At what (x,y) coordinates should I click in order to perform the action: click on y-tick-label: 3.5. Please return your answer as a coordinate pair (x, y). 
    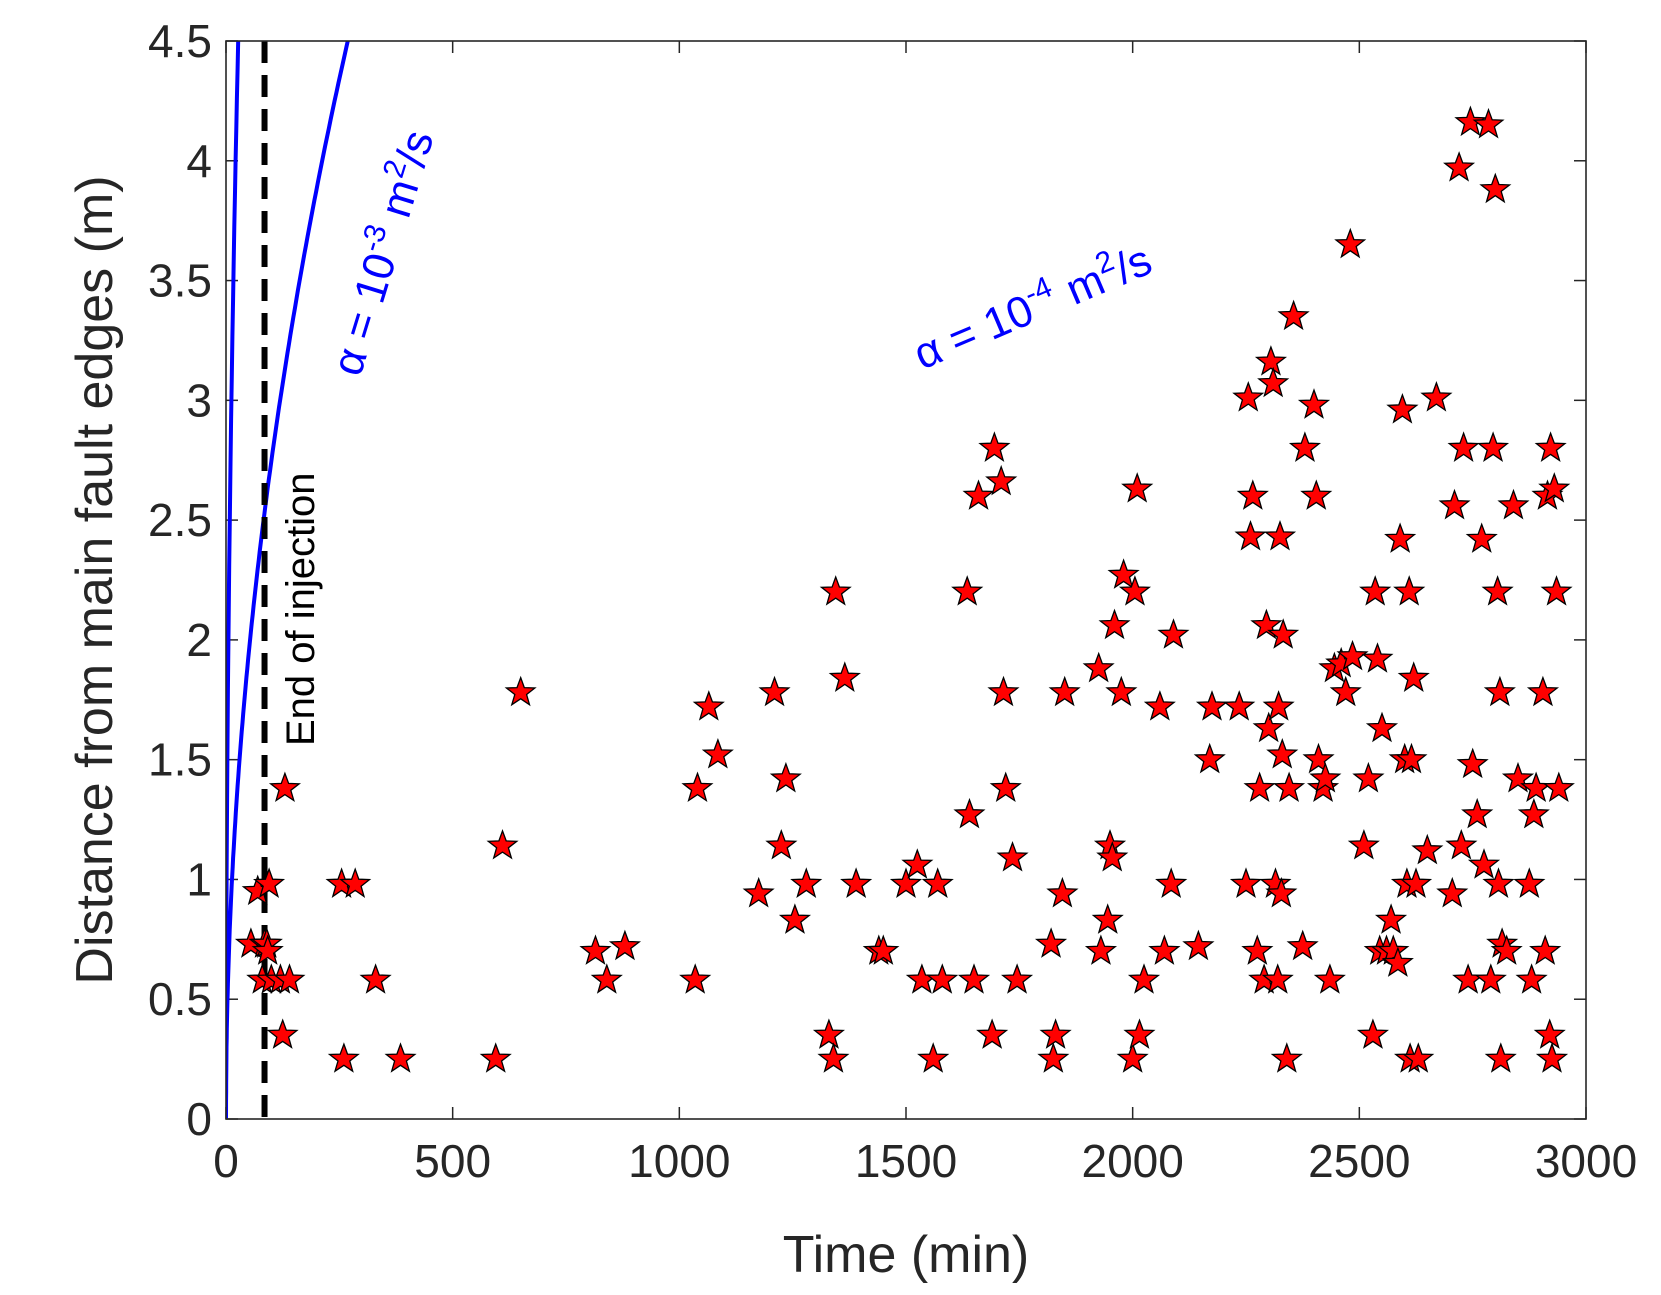
    Looking at the image, I should click on (180, 281).